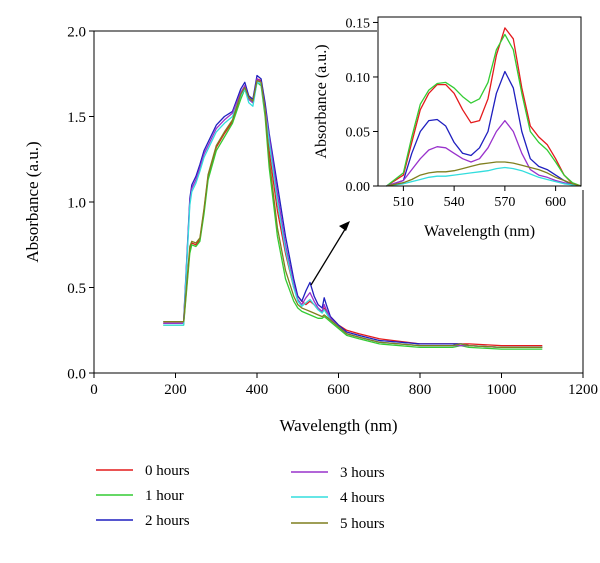 The image size is (600, 563). What do you see at coordinates (358, 23) in the screenshot?
I see `inset-y-tick-label: 0.15` at bounding box center [358, 23].